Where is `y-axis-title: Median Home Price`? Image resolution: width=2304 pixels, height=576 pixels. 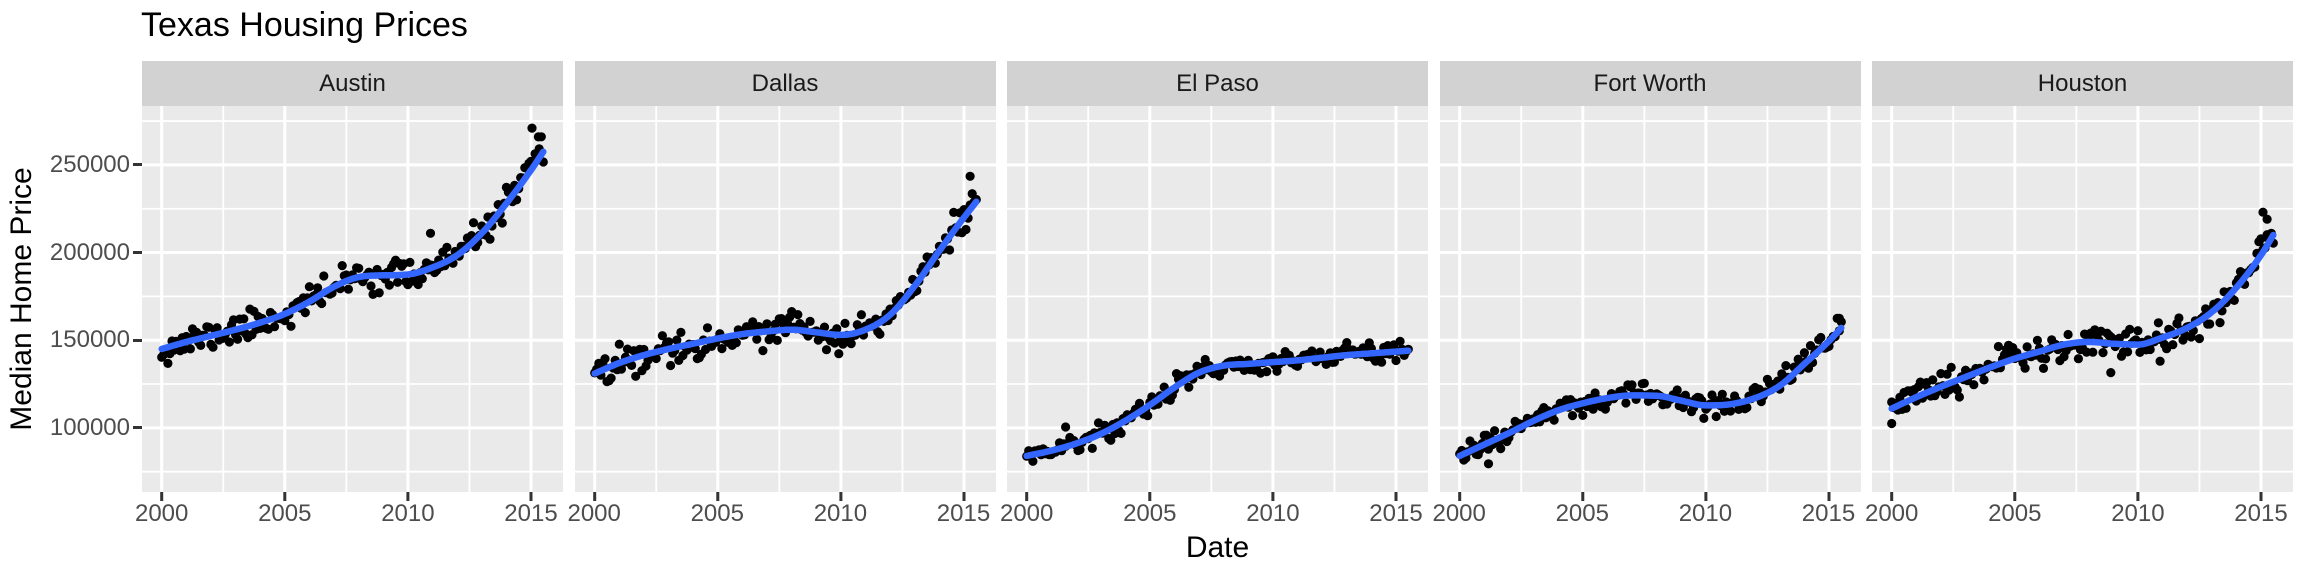
y-axis-title: Median Home Price is located at coordinates (21, 299).